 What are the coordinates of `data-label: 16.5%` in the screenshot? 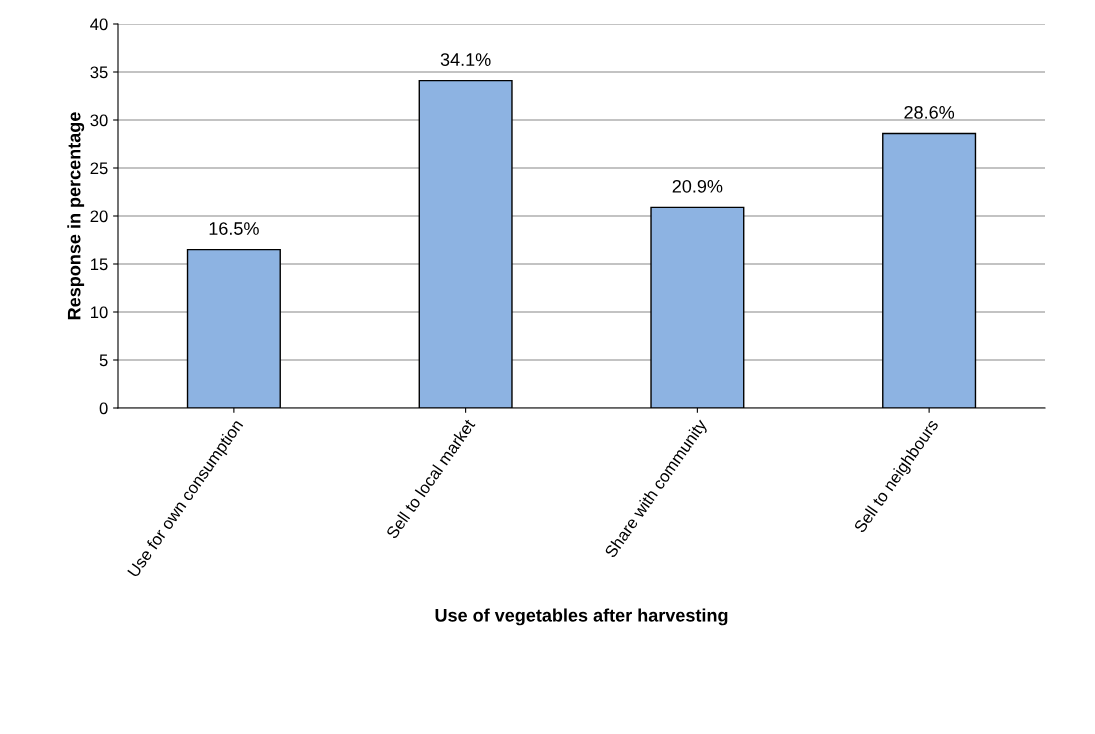 It's located at (234, 228).